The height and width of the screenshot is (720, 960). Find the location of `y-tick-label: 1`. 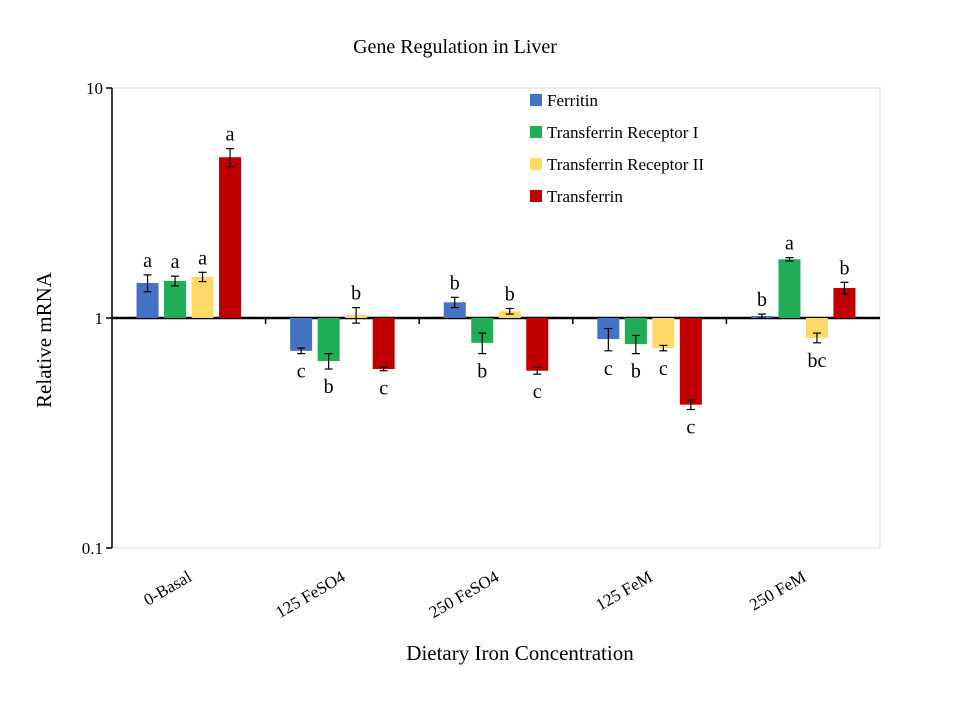

y-tick-label: 1 is located at coordinates (99, 318).